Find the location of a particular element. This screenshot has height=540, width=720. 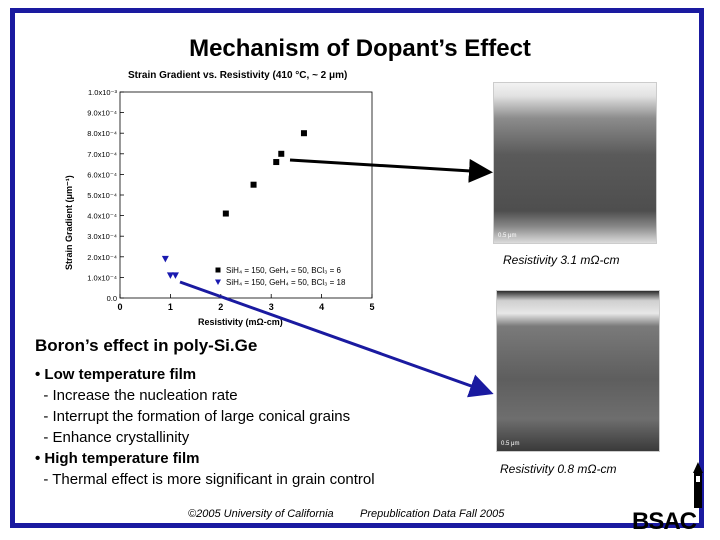

tem-image-high-temp: 0.5 μm is located at coordinates (578, 371).